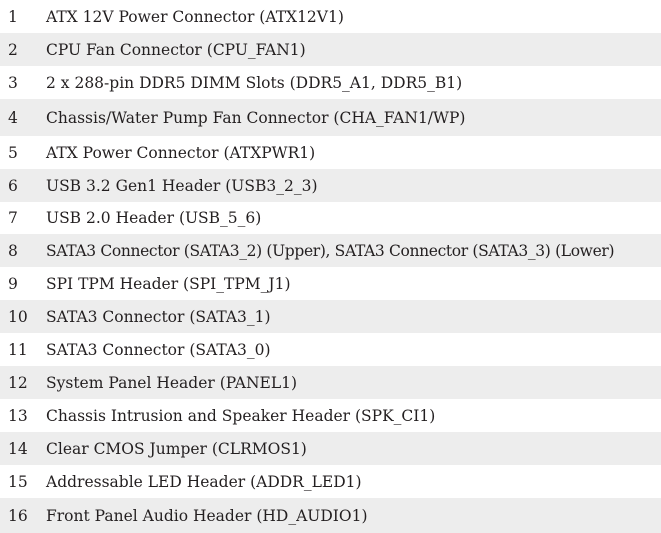  I want to click on row-description: Front Panel Audio Header (HD_AUDIO1), so click(207, 515).